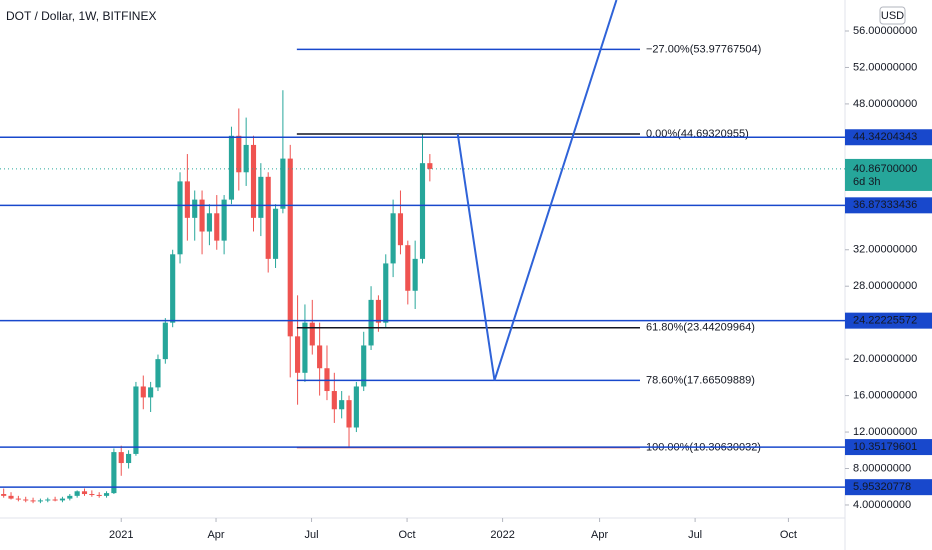  What do you see at coordinates (885, 321) in the screenshot?
I see `level-tag-label: 24.22225572` at bounding box center [885, 321].